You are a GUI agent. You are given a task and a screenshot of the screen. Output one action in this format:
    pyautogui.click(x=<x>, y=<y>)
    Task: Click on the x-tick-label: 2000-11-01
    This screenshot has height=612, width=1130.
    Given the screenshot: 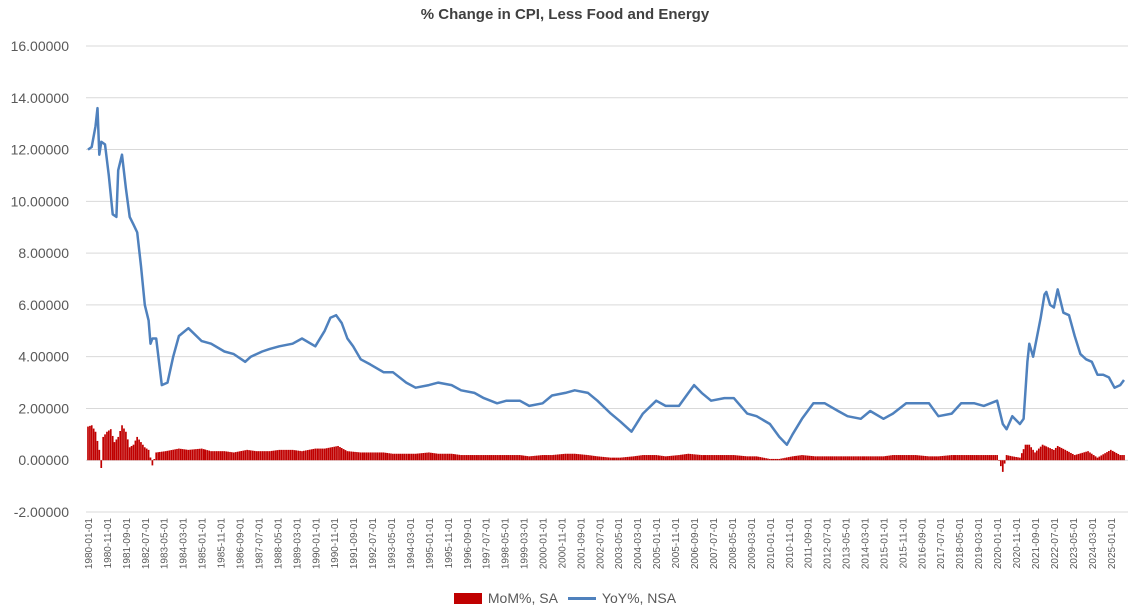 What is the action you would take?
    pyautogui.click(x=563, y=543)
    